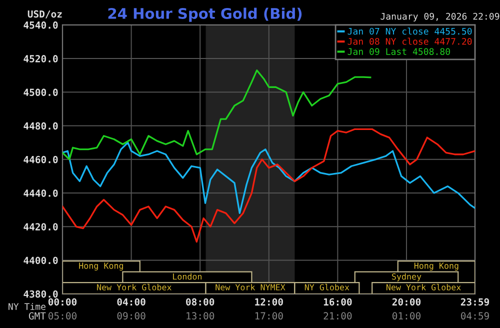  Describe the element at coordinates (37, 316) in the screenshot. I see `x2-axis-title: GMT` at that location.